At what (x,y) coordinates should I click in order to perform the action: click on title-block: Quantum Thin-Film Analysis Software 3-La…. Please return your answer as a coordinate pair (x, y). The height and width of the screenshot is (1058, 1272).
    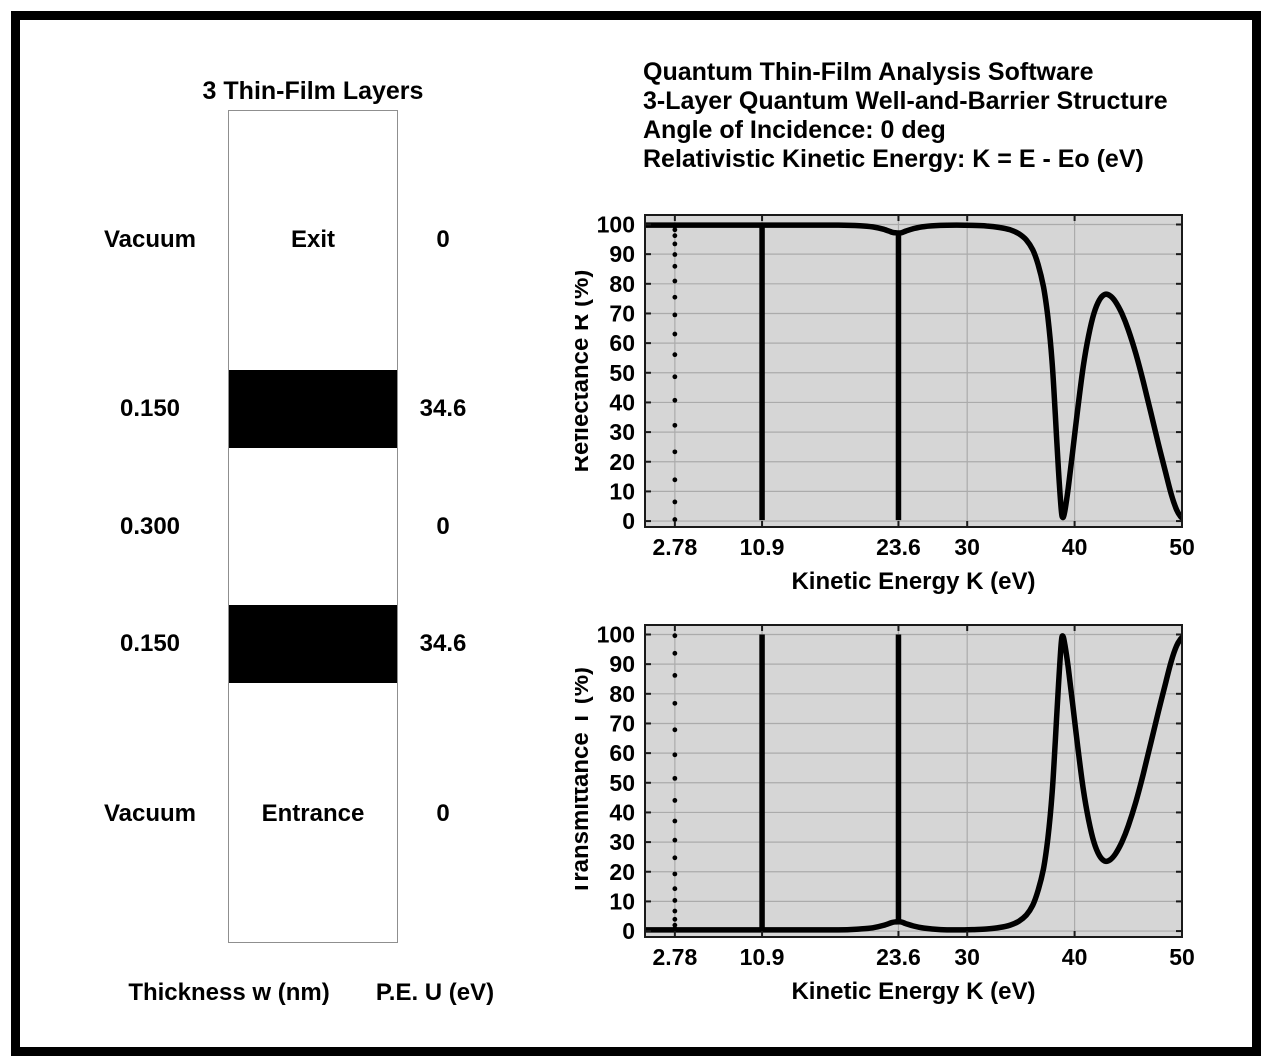
    Looking at the image, I should click on (905, 116).